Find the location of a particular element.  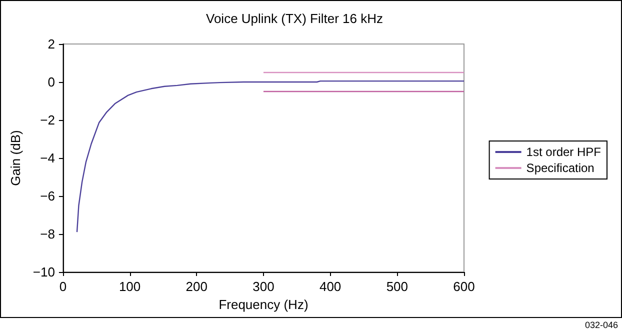

y-tick-label: −4 is located at coordinates (47, 158).